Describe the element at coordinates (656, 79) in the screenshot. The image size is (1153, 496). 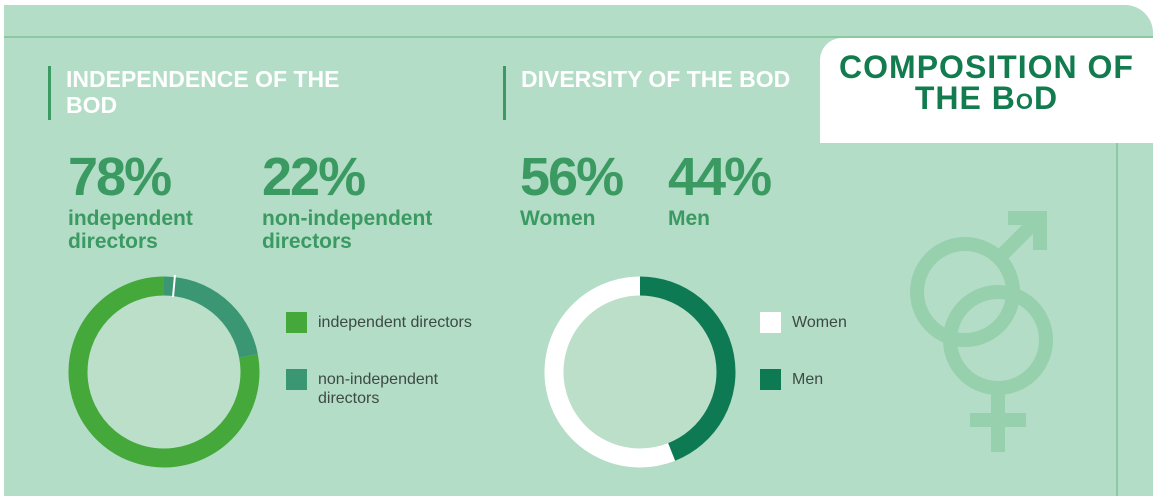
I see `chart-title: DIVERSITY OF THE BOD` at that location.